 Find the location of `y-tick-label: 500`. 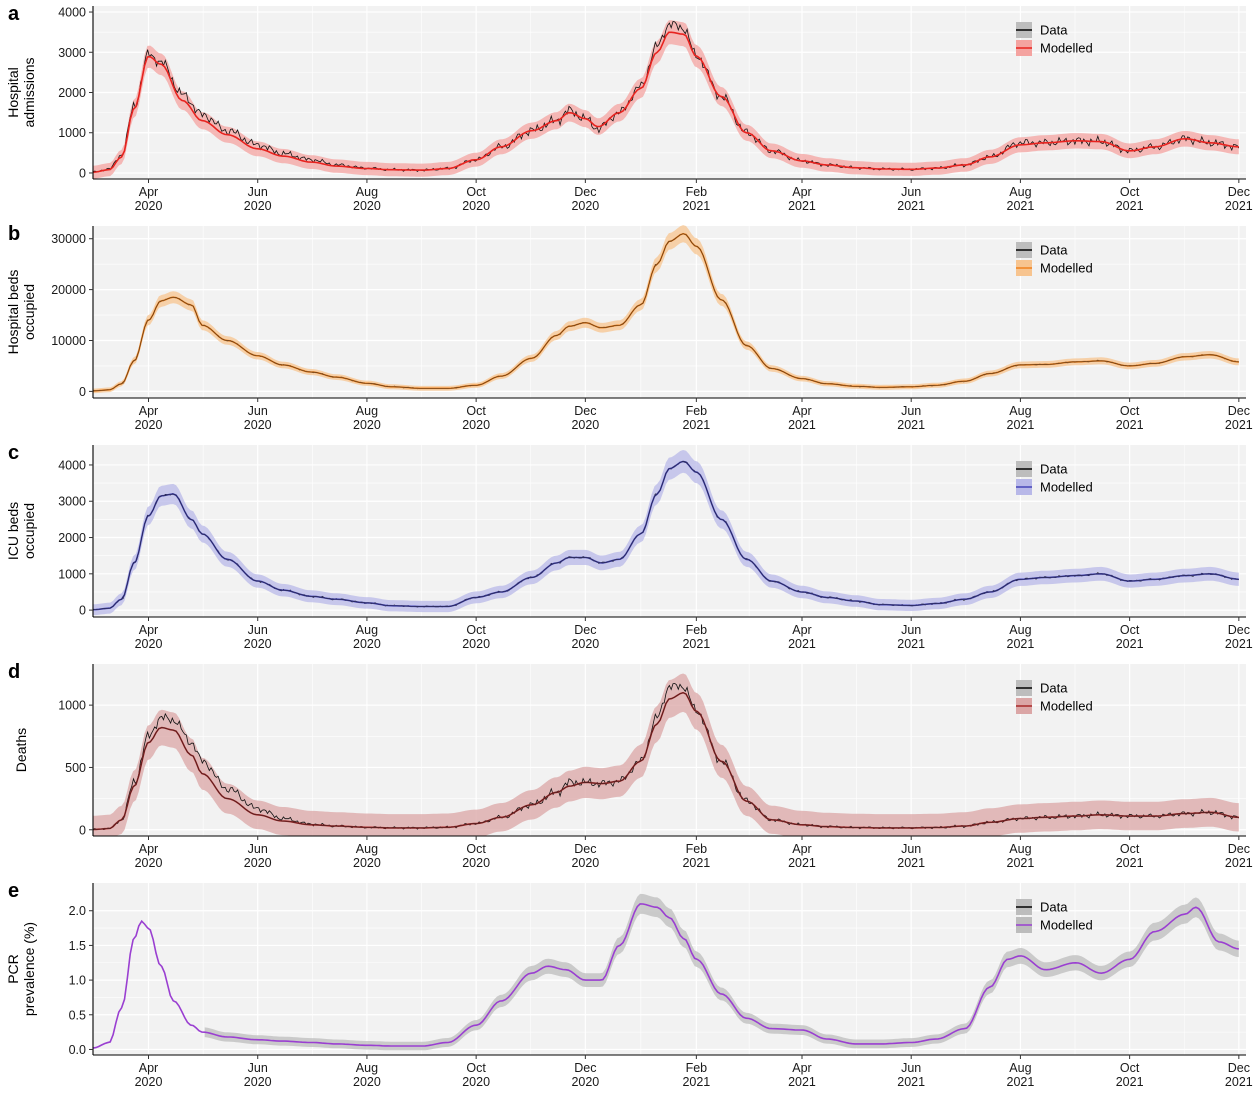

y-tick-label: 500 is located at coordinates (75, 768).